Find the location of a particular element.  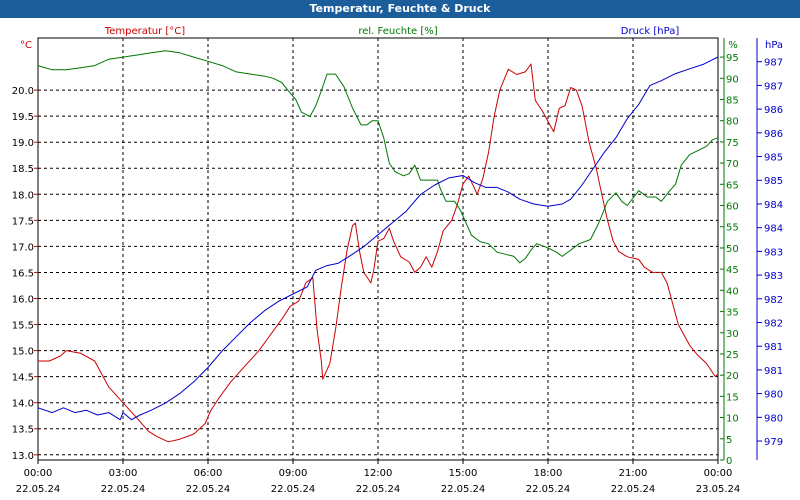

y-mid-tick-label: 60 is located at coordinates (732, 207).